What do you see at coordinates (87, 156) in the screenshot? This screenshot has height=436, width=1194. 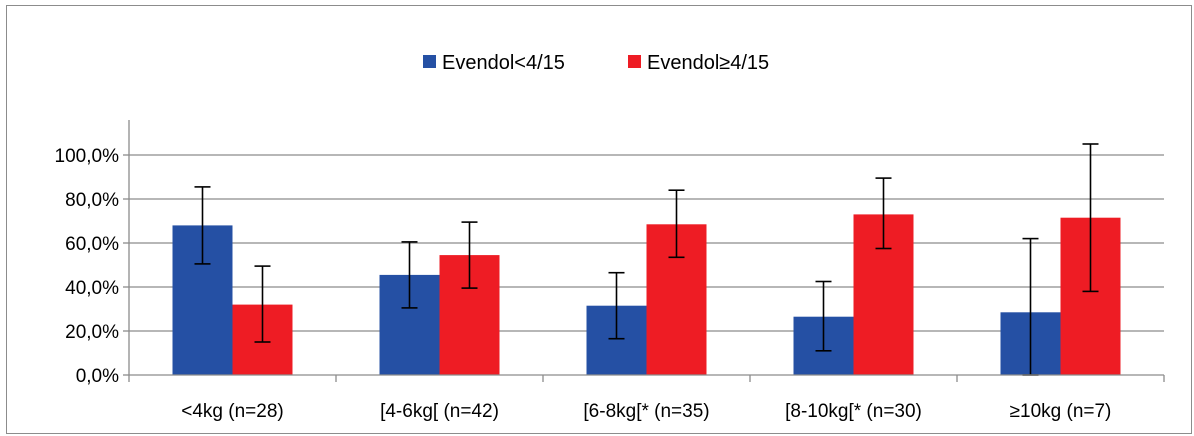 I see `y-tick-label: 100,0%` at bounding box center [87, 156].